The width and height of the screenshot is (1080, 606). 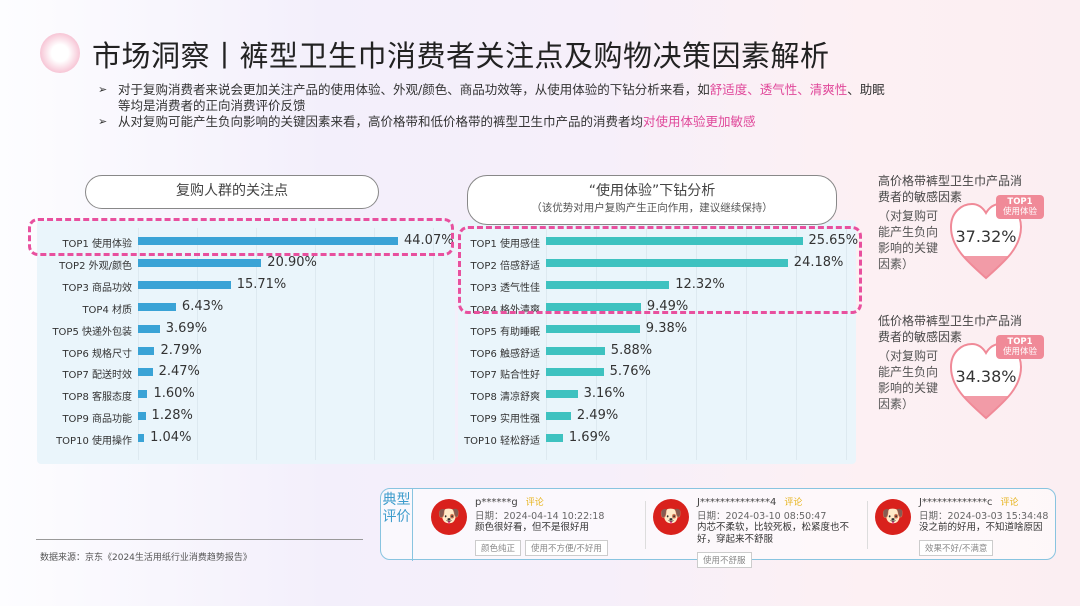 What do you see at coordinates (780, 558) in the screenshot?
I see `review-chips: 使用不舒服` at bounding box center [780, 558].